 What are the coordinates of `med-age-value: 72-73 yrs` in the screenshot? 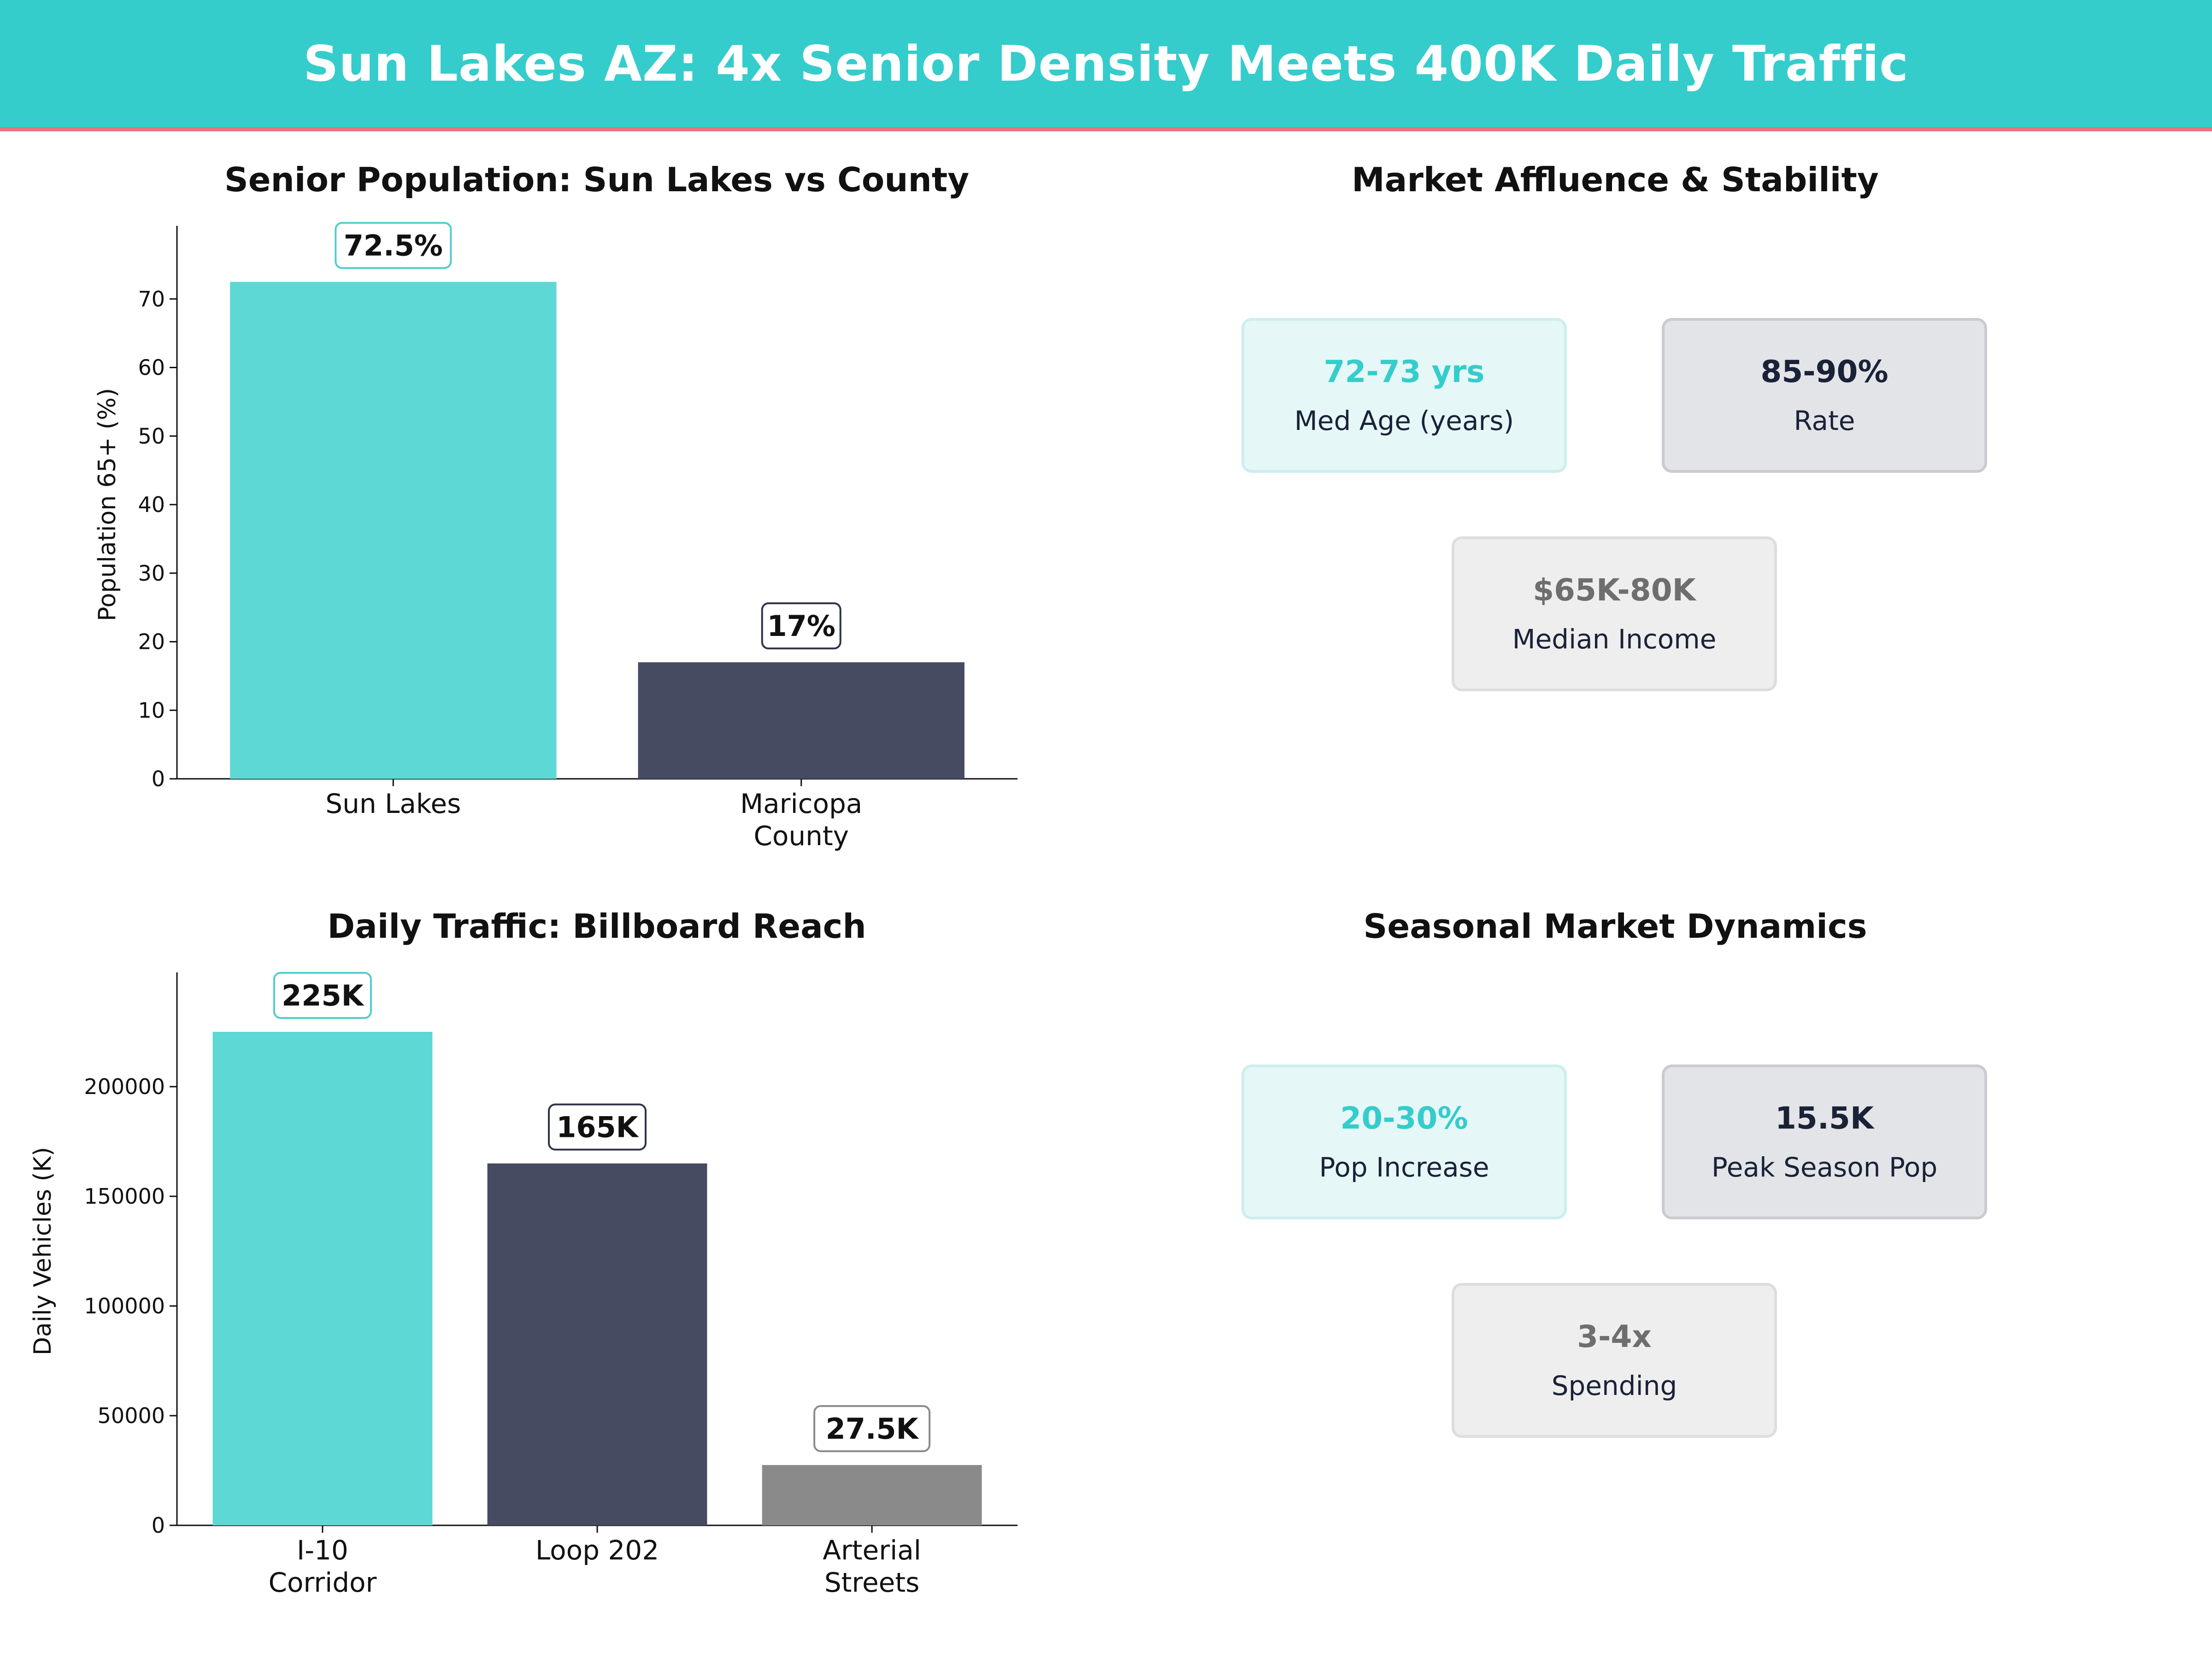 It's located at (1404, 371).